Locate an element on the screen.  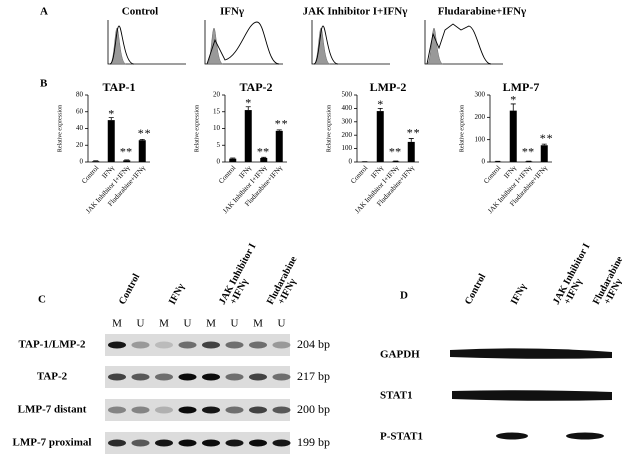
y-tick-label: 10 is located at coordinates (217, 128).